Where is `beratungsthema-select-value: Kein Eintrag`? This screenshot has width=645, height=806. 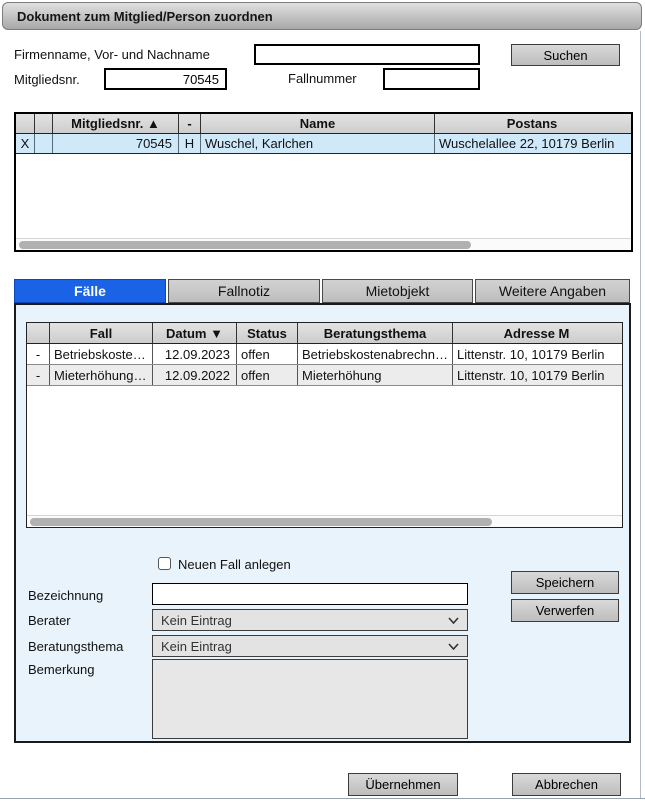
beratungsthema-select-value: Kein Eintrag is located at coordinates (196, 646).